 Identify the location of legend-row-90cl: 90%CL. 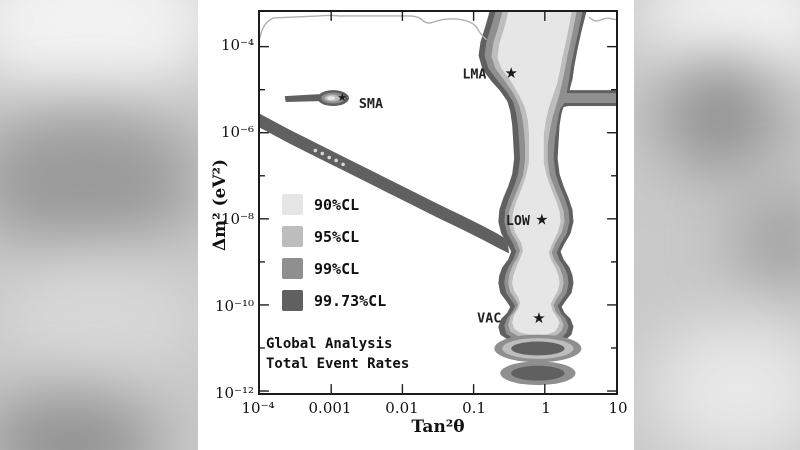
(334, 204).